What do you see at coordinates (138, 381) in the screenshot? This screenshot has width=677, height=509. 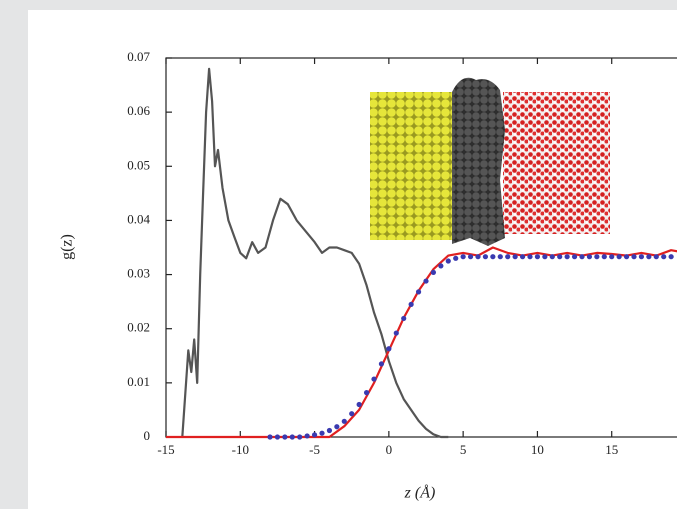 I see `y-tick-label: 0.01` at bounding box center [138, 381].